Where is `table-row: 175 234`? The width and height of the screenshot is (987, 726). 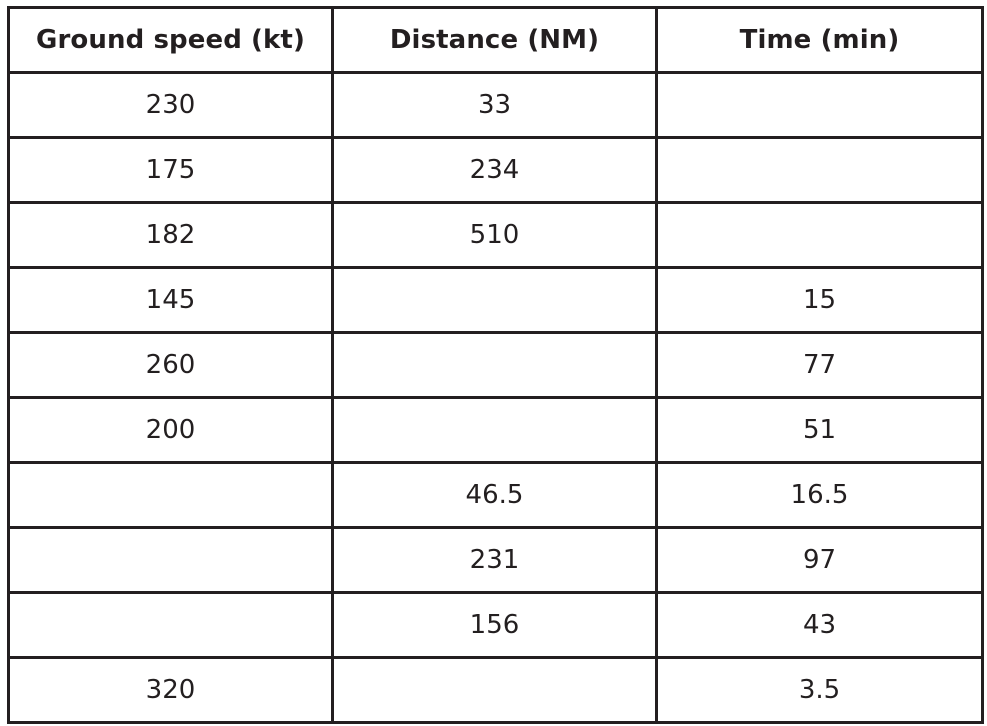 table-row: 175 234 is located at coordinates (495, 170).